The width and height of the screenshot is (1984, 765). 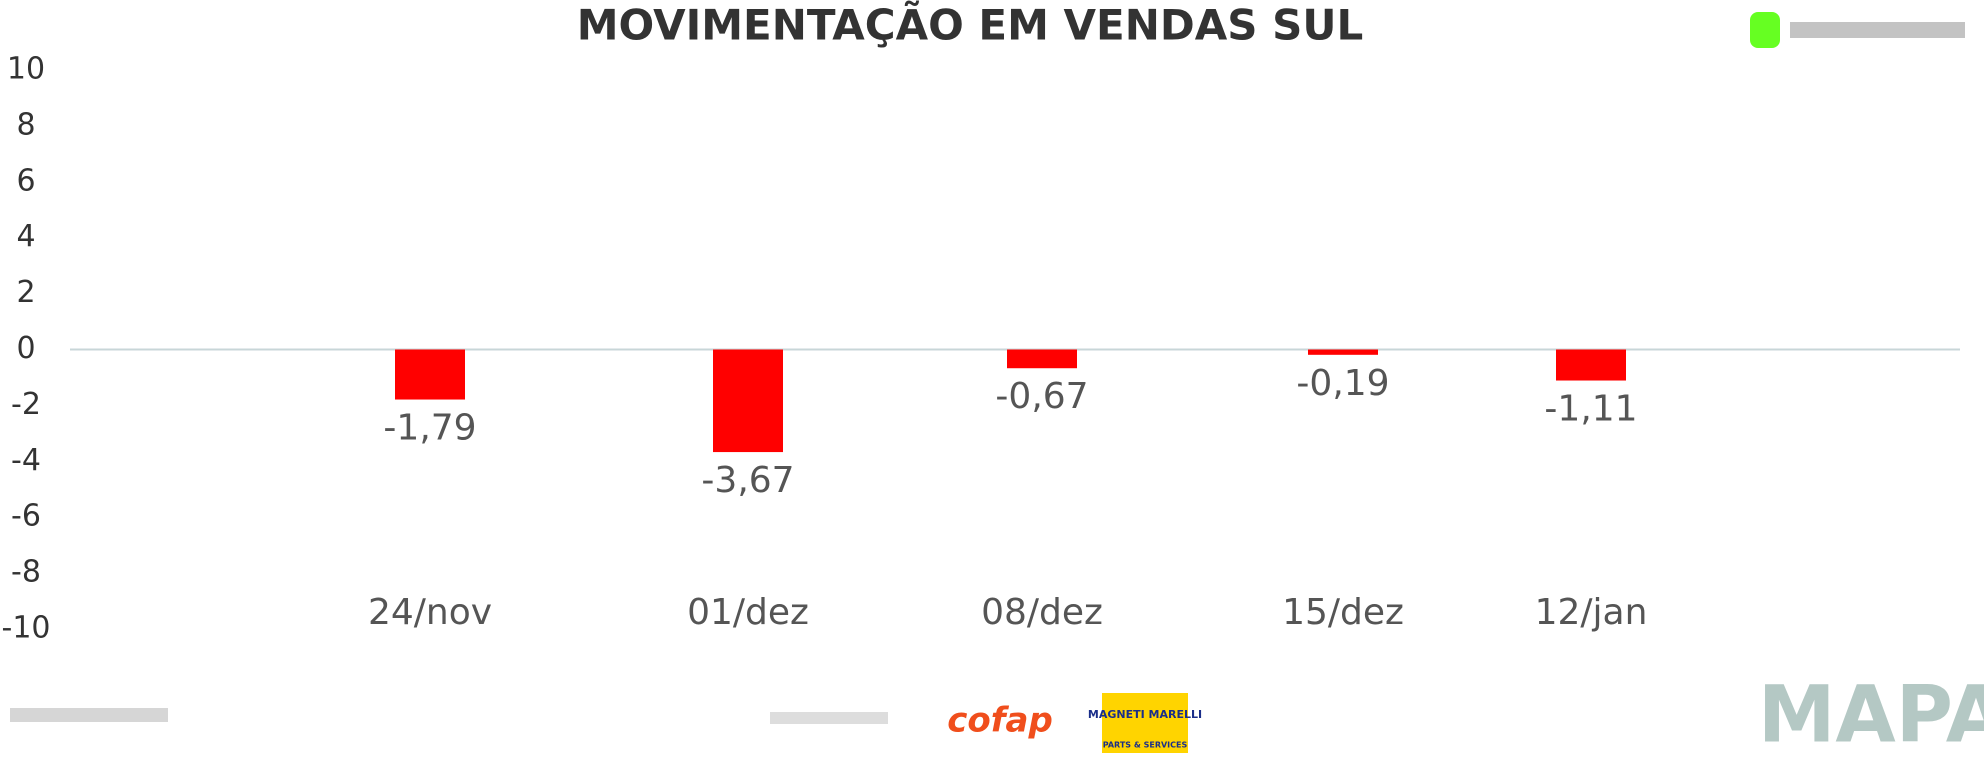 What do you see at coordinates (1591, 612) in the screenshot?
I see `x-tick-label: 12/jan` at bounding box center [1591, 612].